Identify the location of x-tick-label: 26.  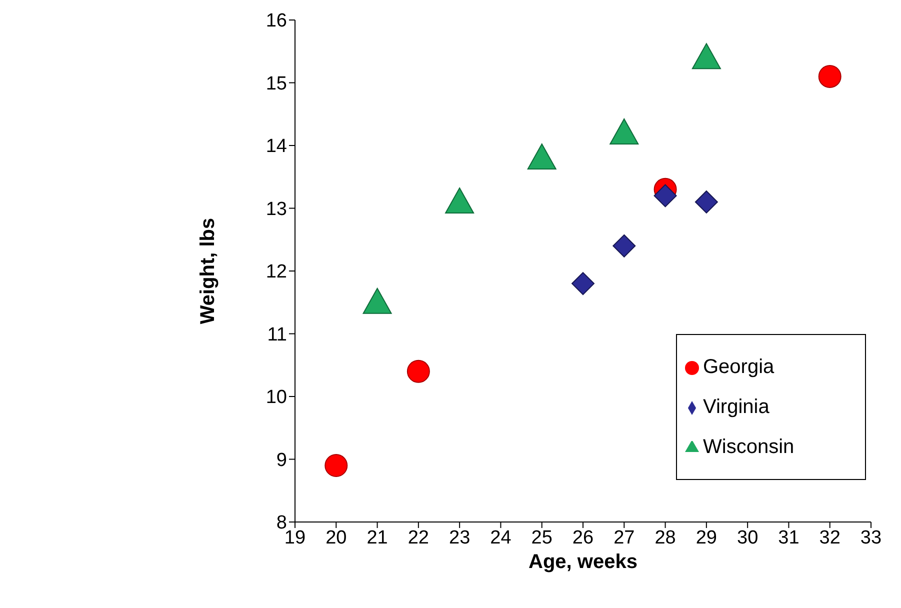
(583, 537).